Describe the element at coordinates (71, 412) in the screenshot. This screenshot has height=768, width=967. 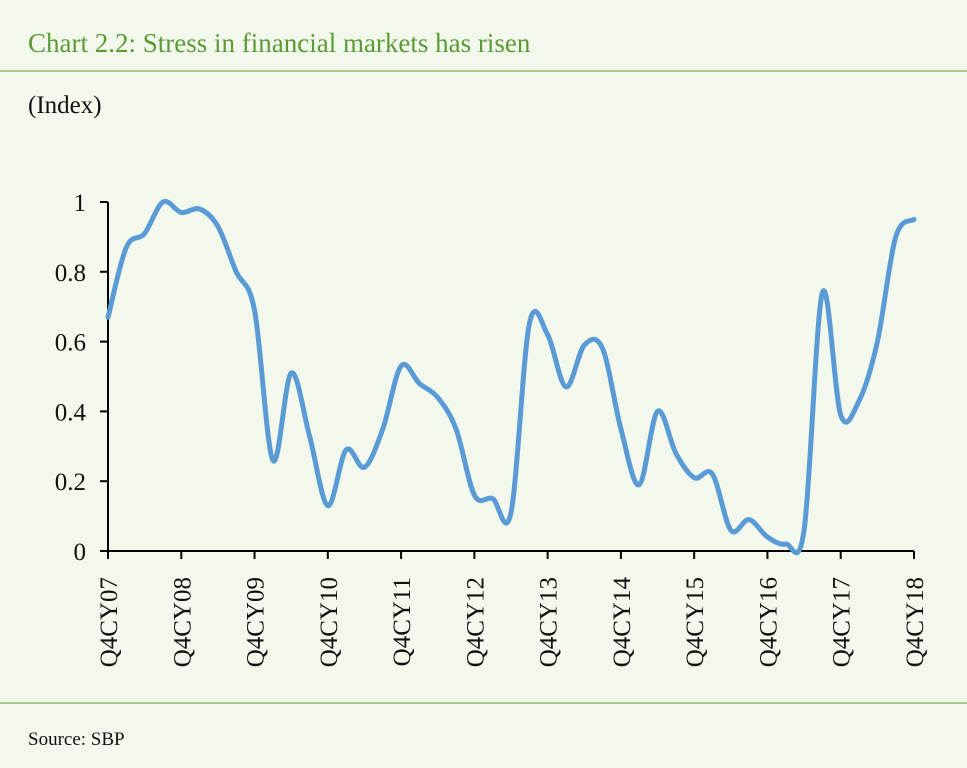
I see `y-tick-label: 0.4` at that location.